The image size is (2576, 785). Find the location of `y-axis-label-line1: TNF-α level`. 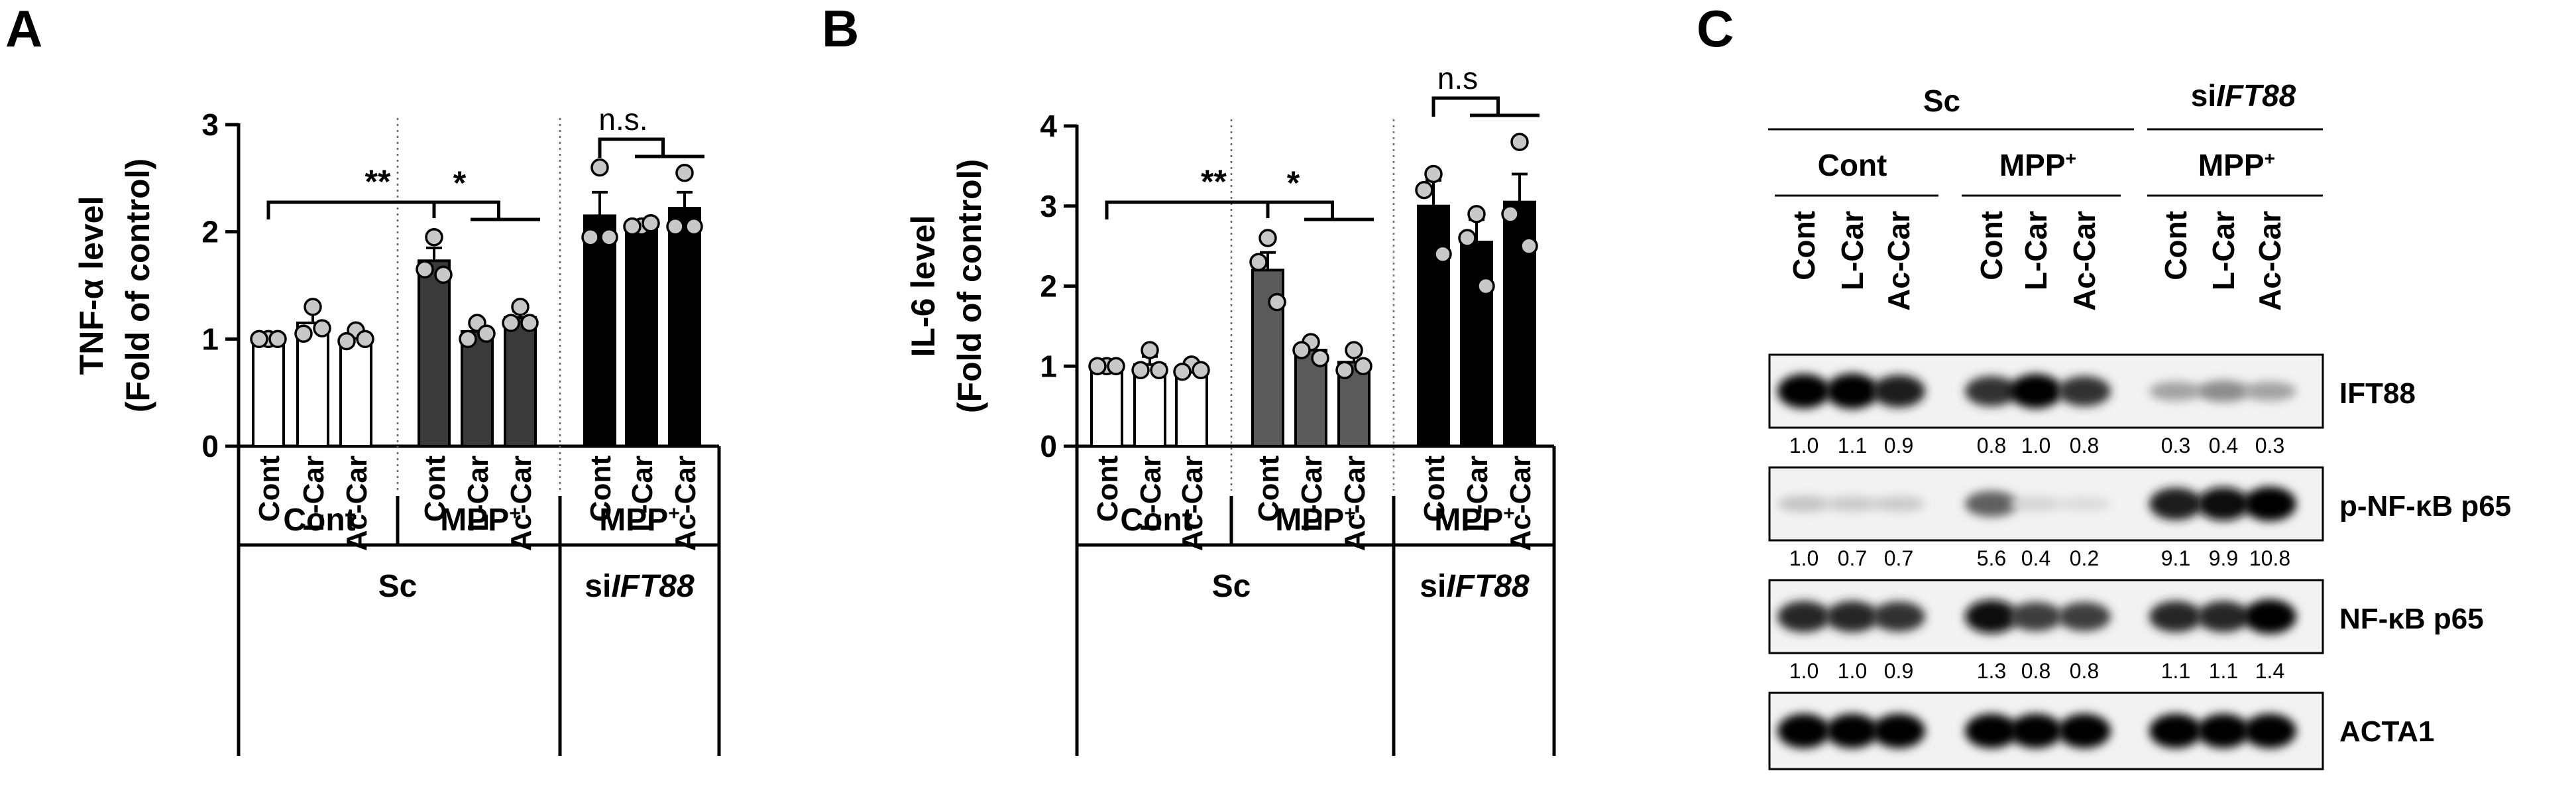

y-axis-label-line1: TNF-α level is located at coordinates (91, 286).